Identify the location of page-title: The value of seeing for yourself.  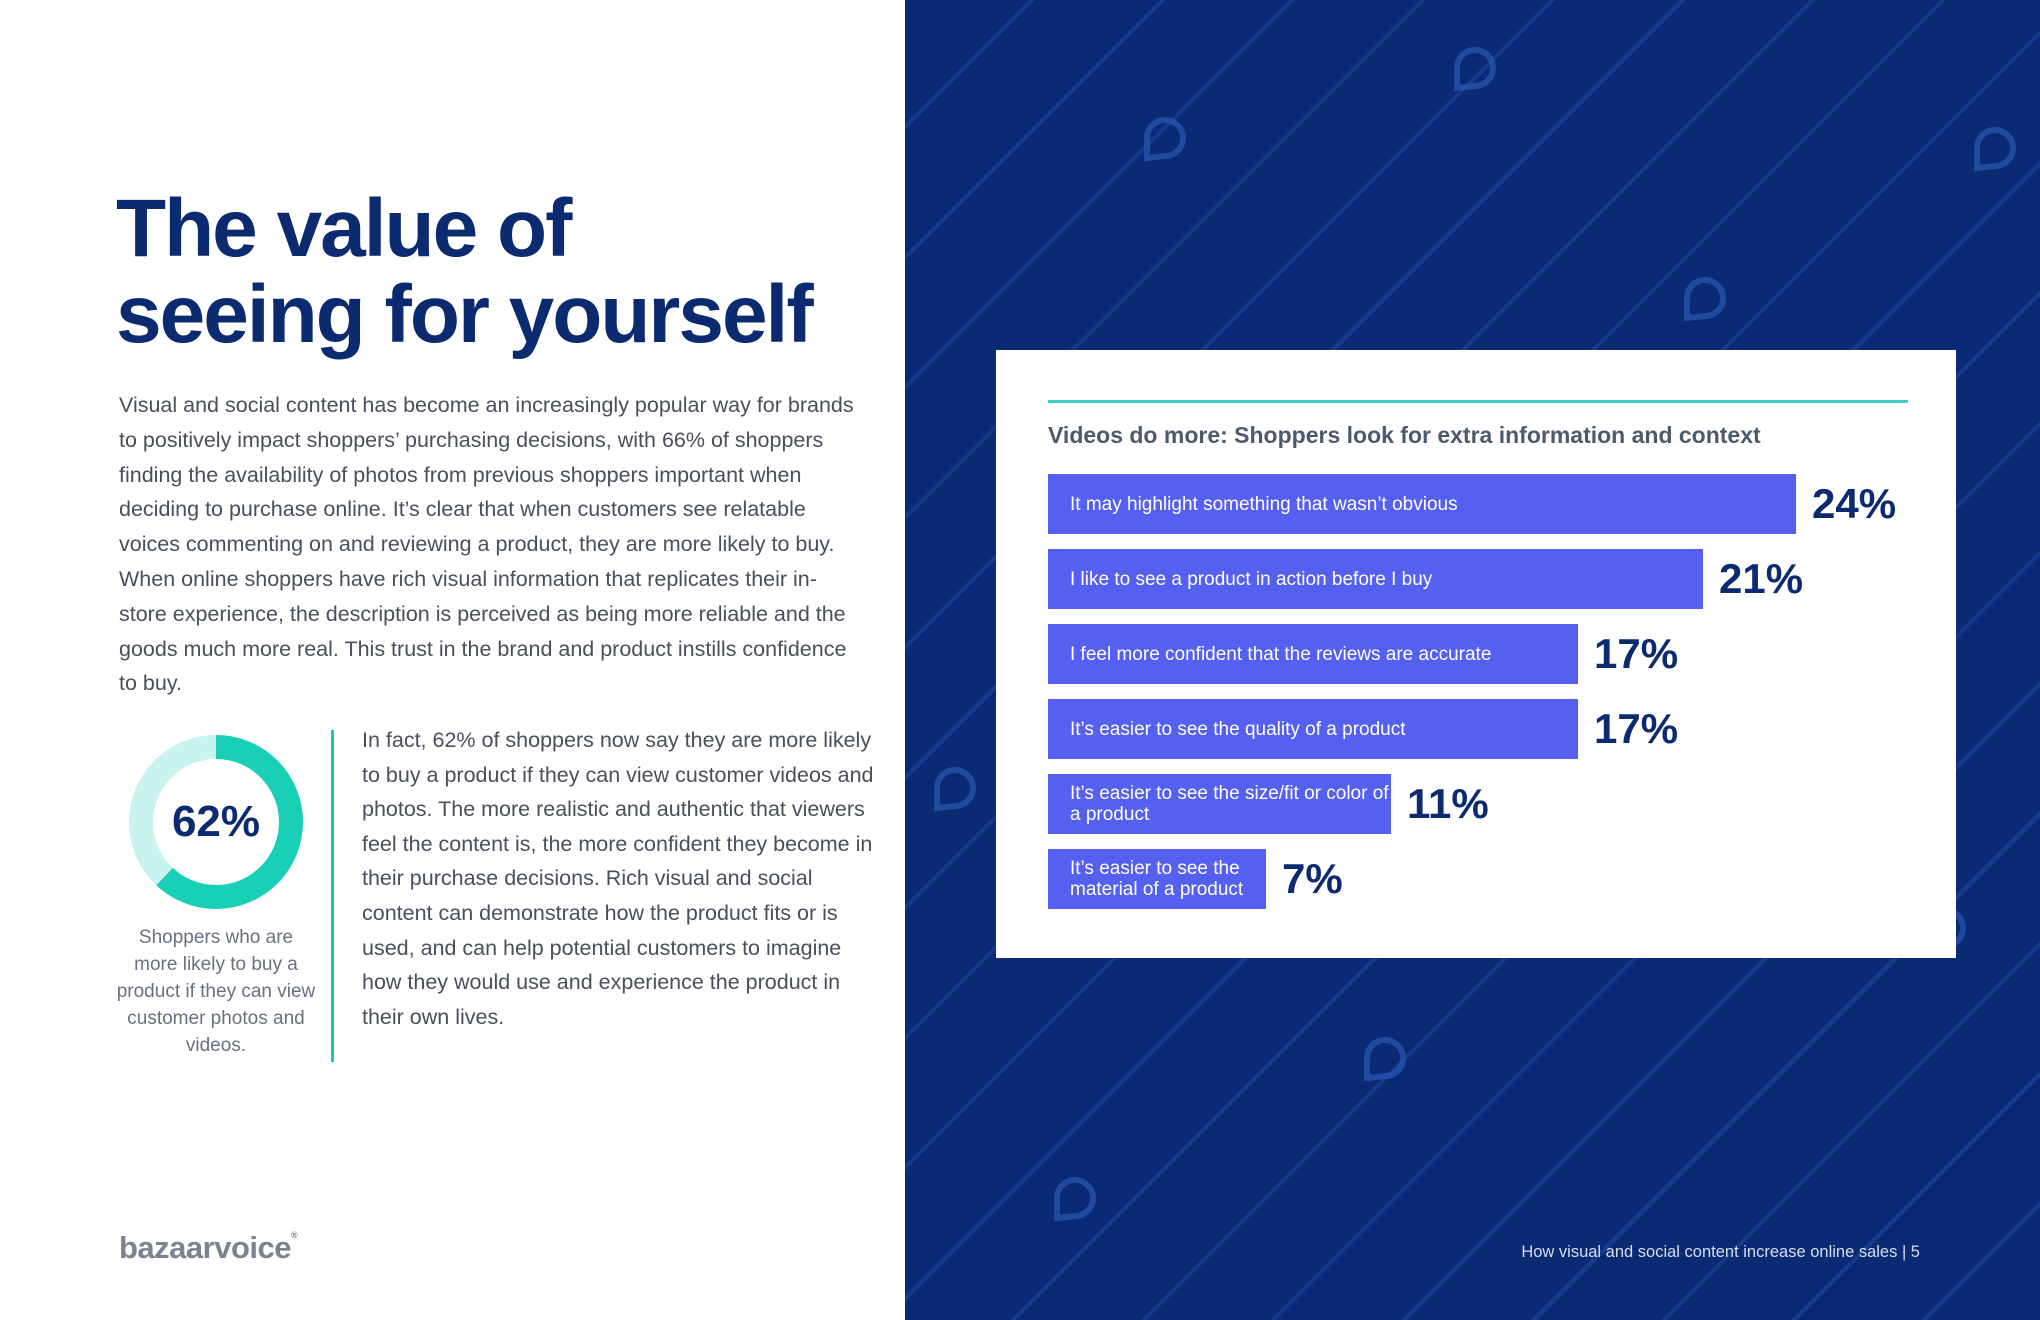
(496, 272).